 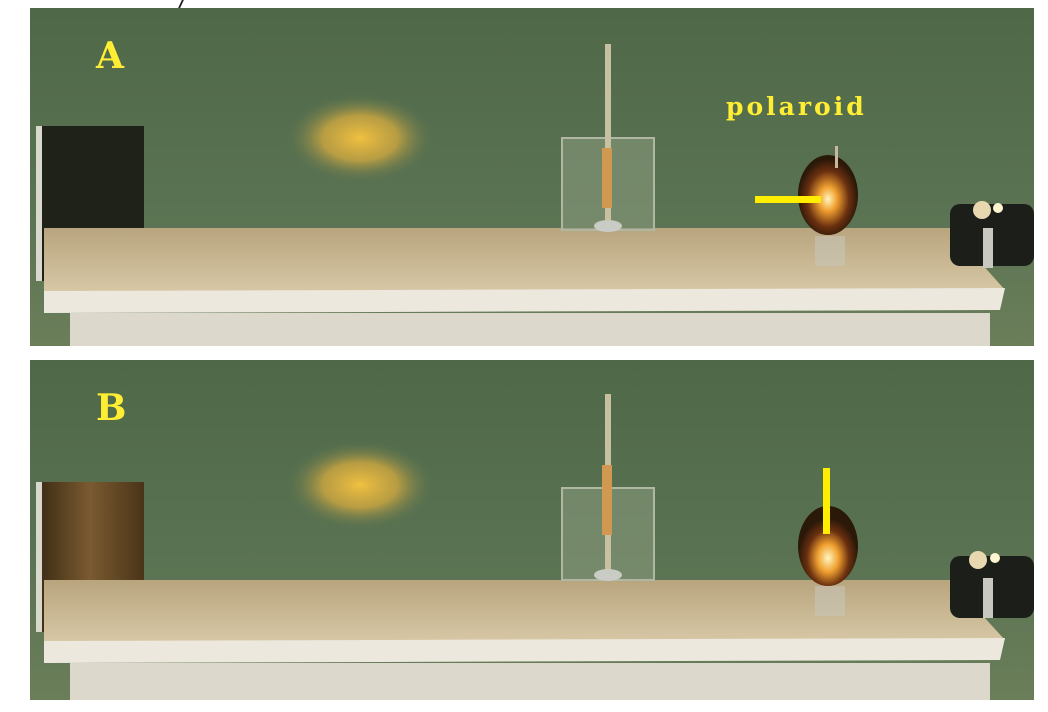 I want to click on polaroid-label: polaroid, so click(x=796, y=106).